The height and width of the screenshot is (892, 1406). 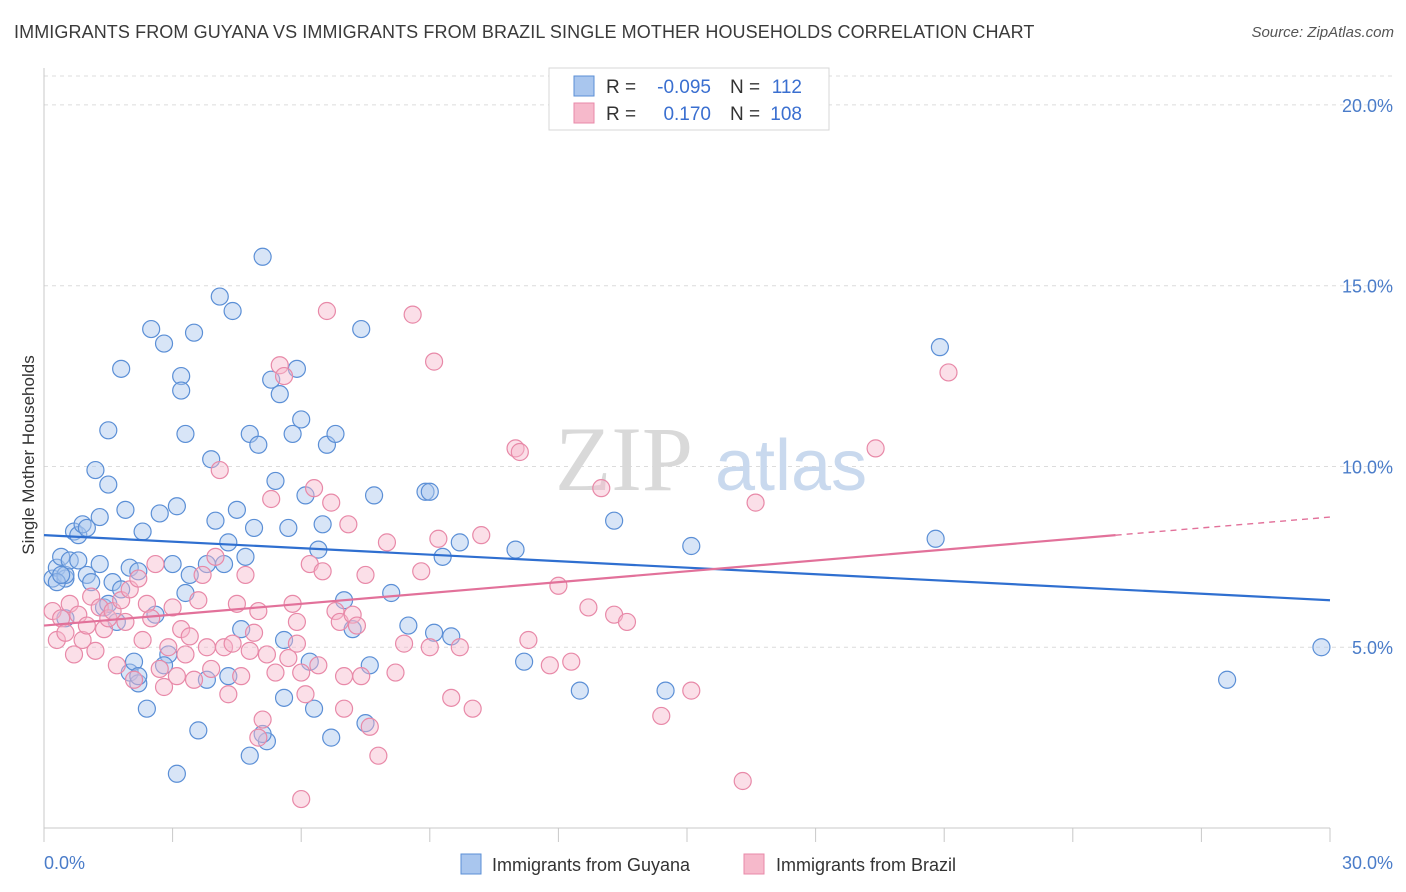 I want to click on trend-lines, so click(x=687, y=571).